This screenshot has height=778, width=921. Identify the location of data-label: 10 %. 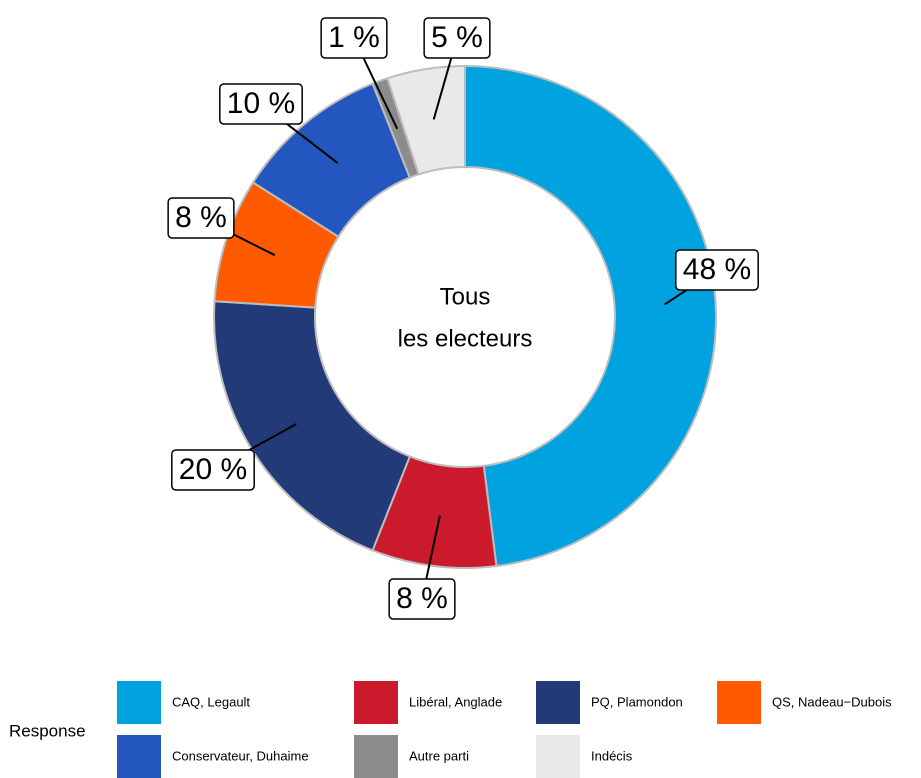
(261, 103).